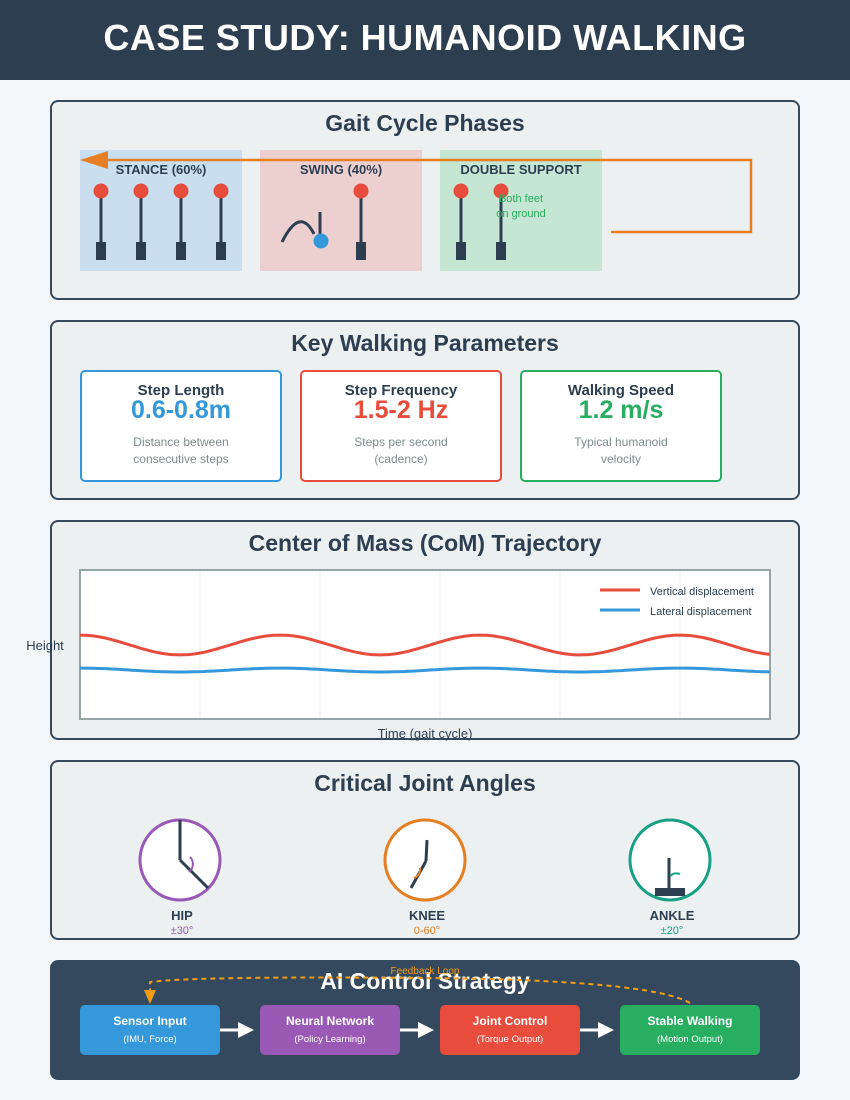  I want to click on ai-step-title: Stable Walking, so click(690, 1021).